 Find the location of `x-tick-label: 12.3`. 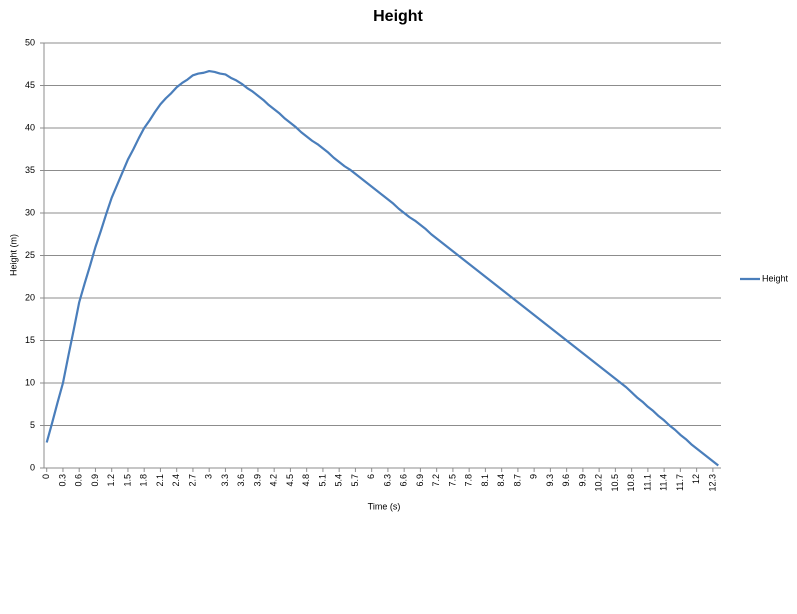

x-tick-label: 12.3 is located at coordinates (712, 483).